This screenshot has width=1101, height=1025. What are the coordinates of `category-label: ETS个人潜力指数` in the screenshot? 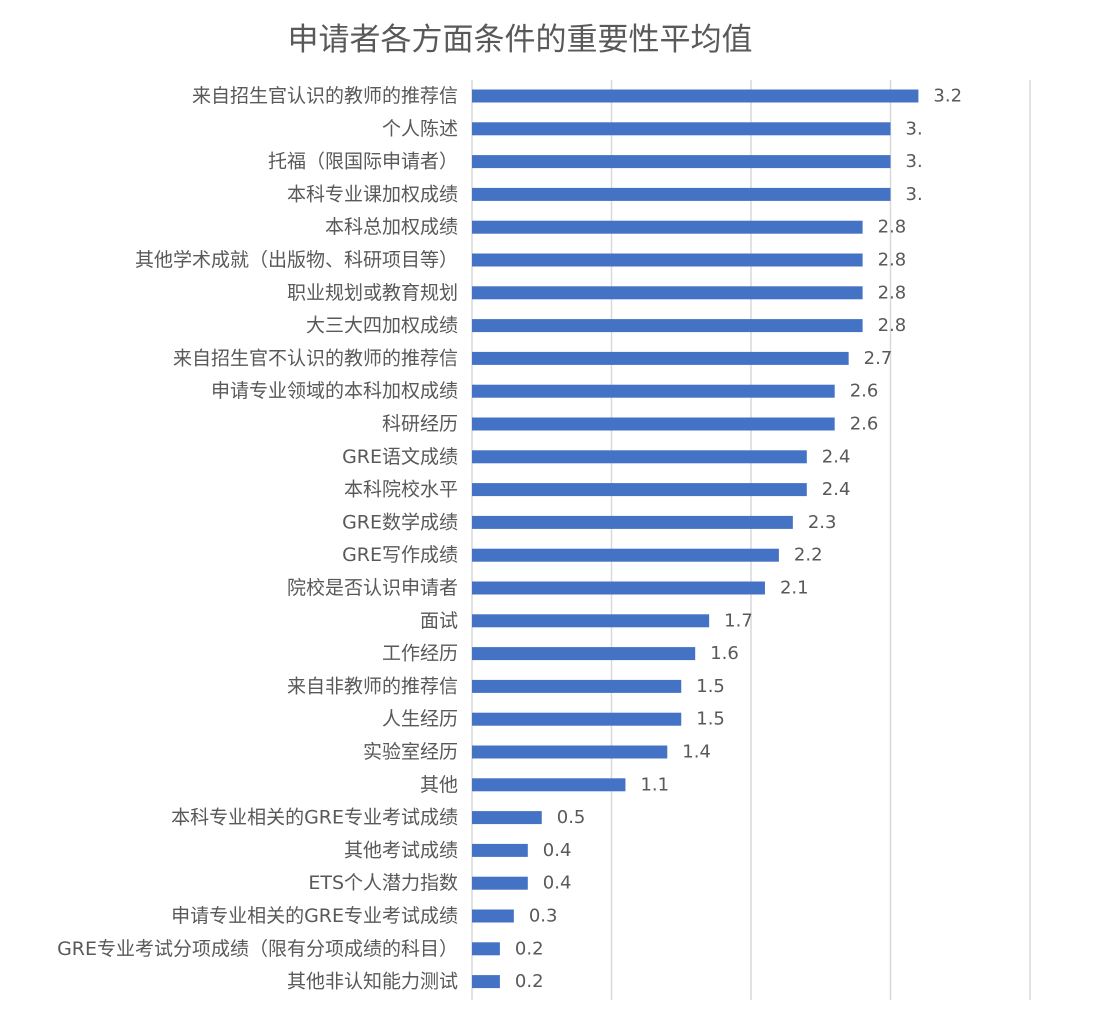 It's located at (383, 883).